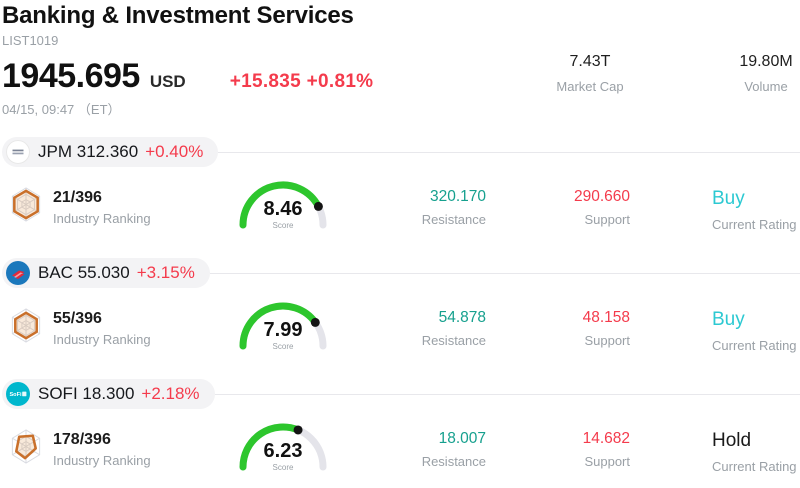 This screenshot has width=800, height=488. What do you see at coordinates (558, 207) in the screenshot?
I see `support-cell: 290.660 Support` at bounding box center [558, 207].